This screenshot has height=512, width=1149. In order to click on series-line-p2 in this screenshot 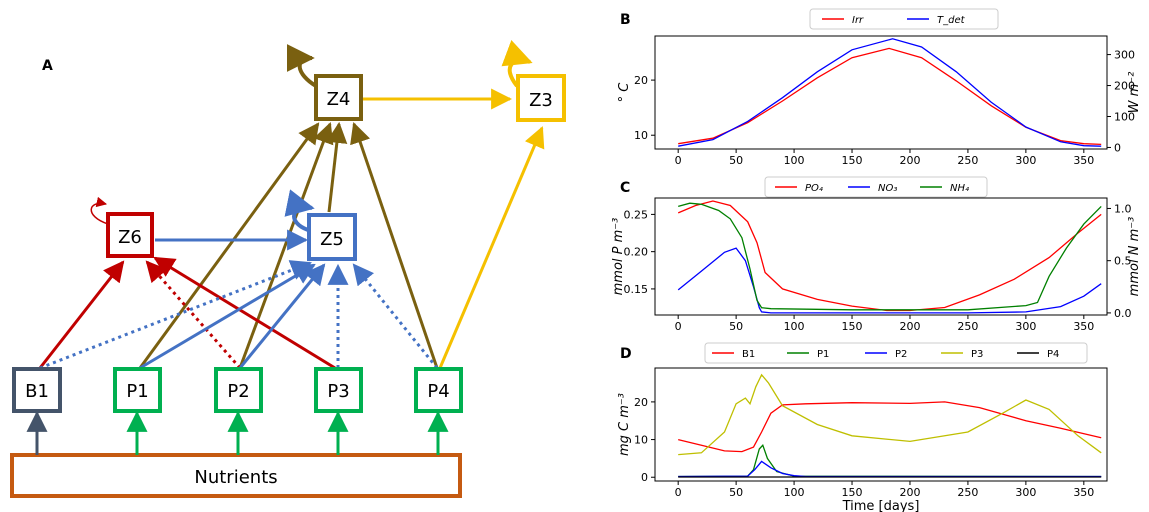, I will do `click(890, 469)`.